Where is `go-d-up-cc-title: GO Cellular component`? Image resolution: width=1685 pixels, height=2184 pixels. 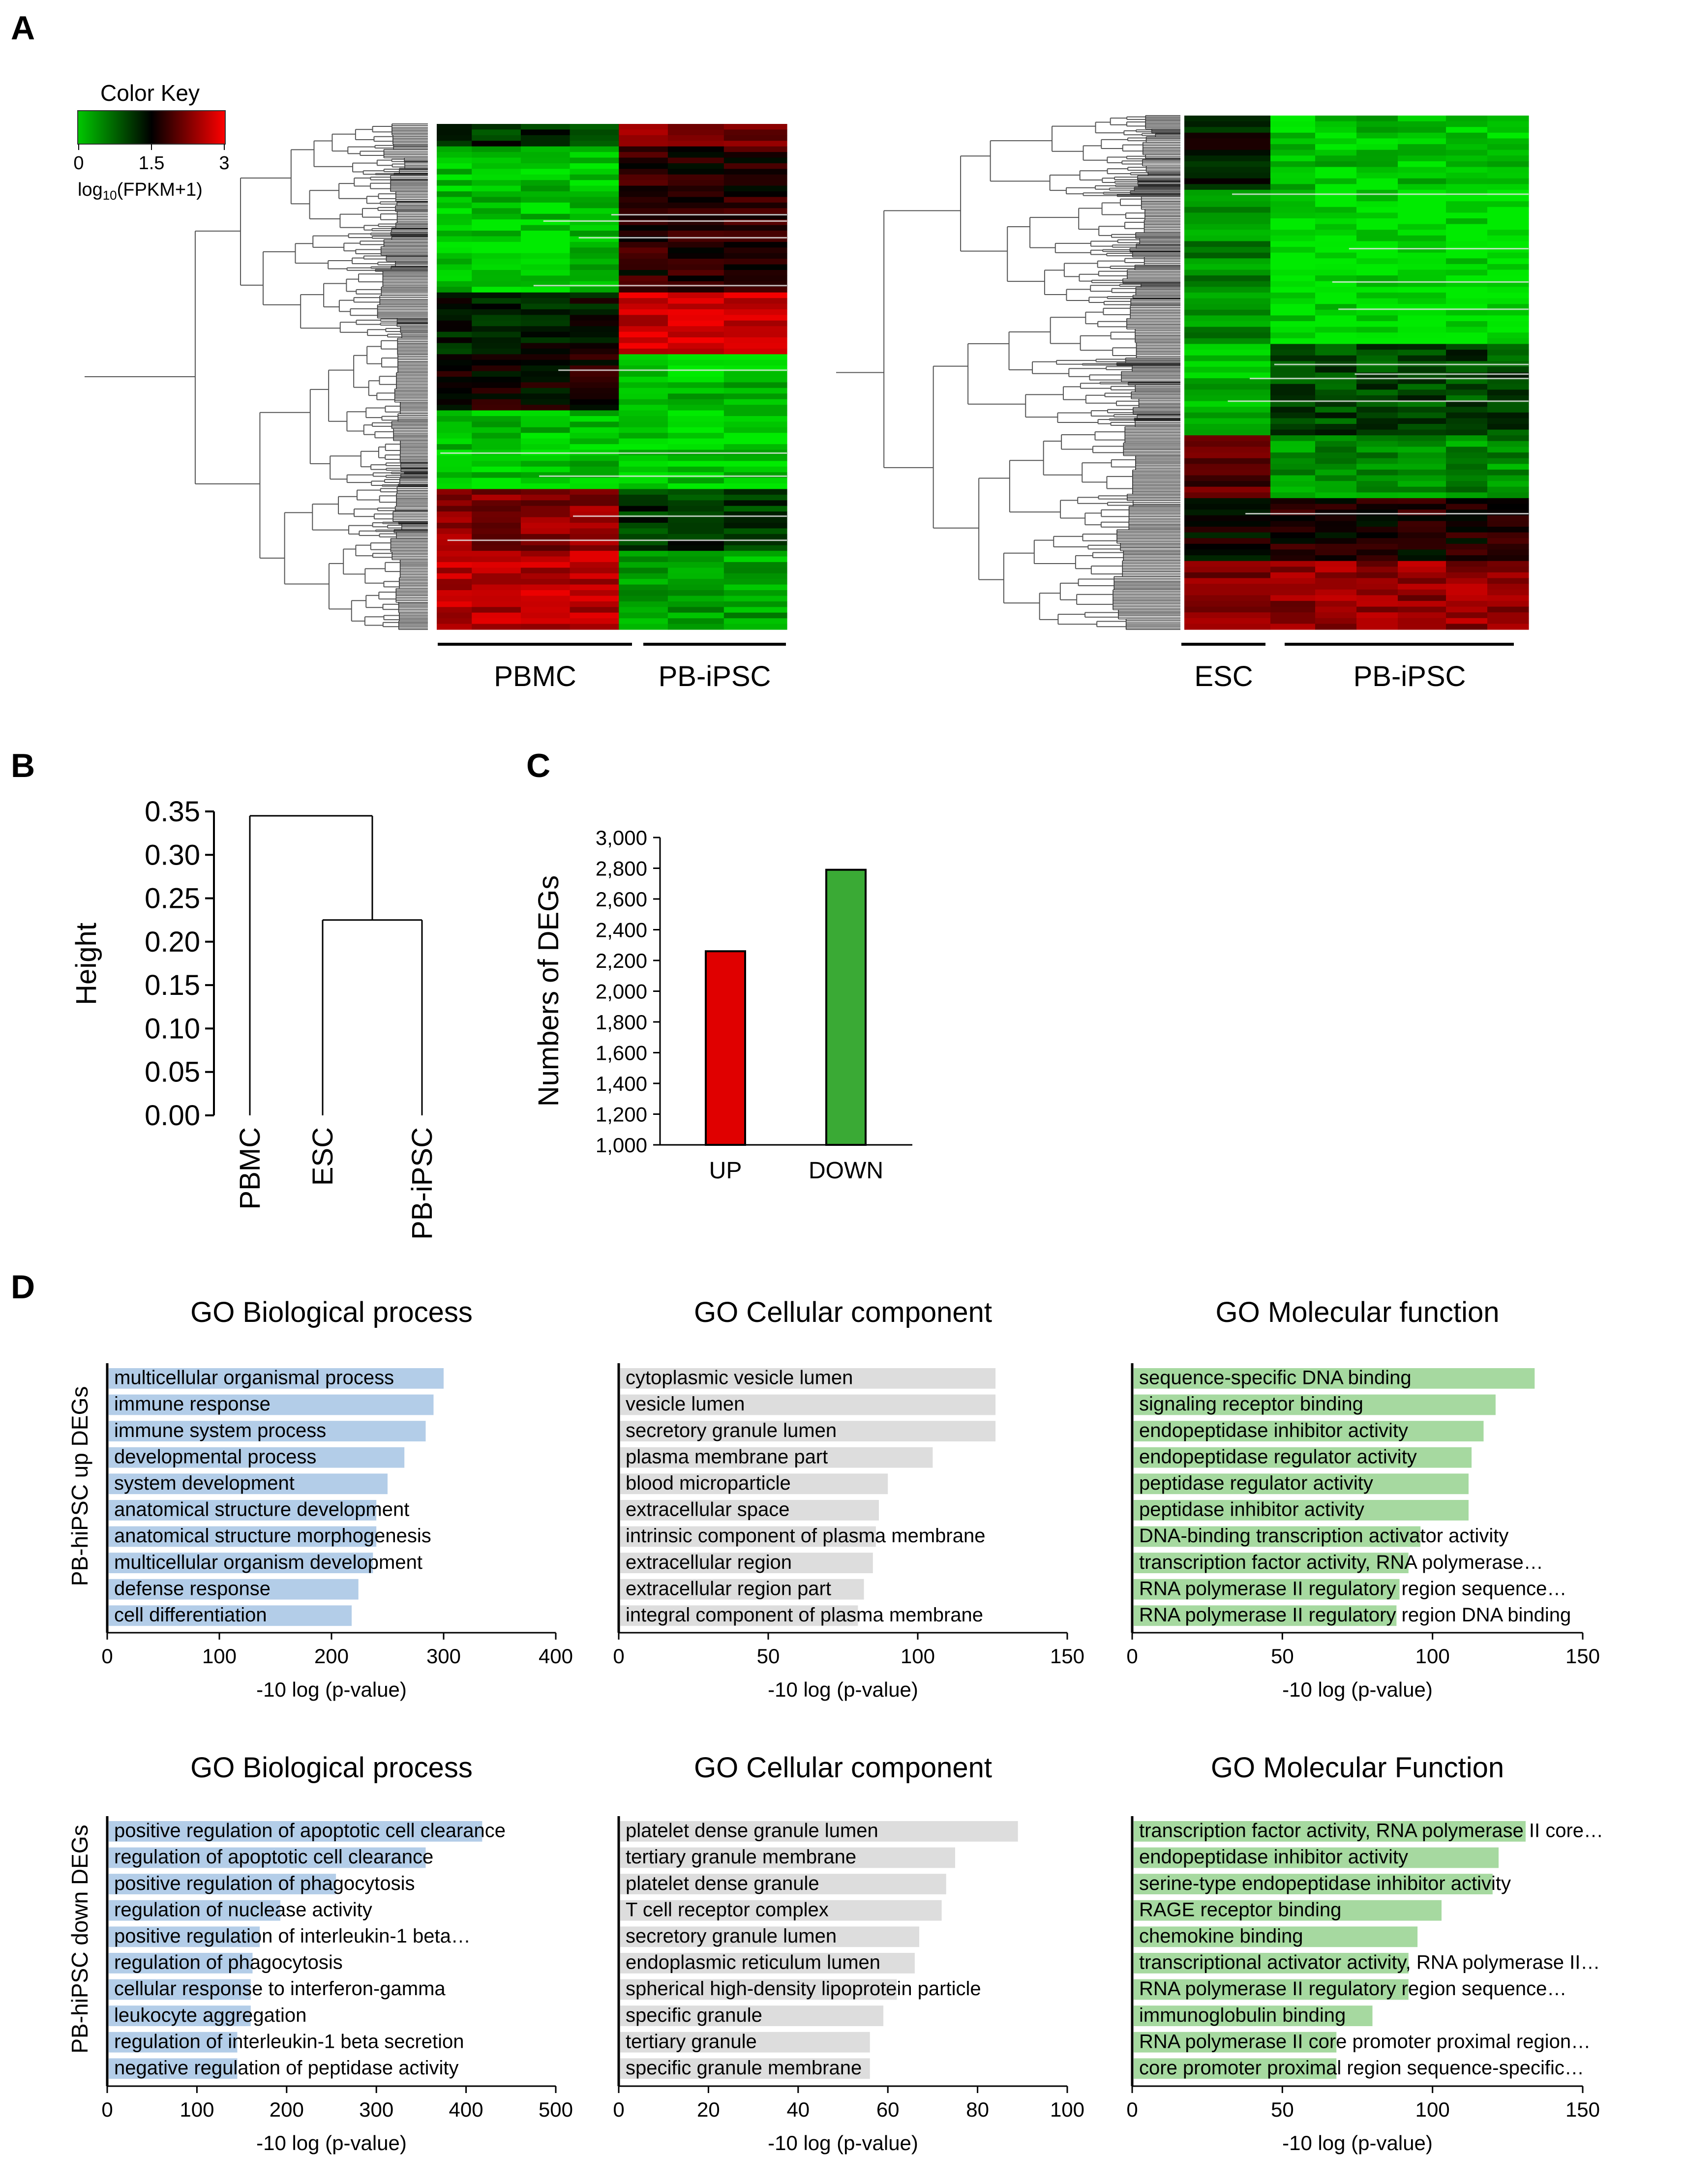 go-d-up-cc-title: GO Cellular component is located at coordinates (843, 1312).